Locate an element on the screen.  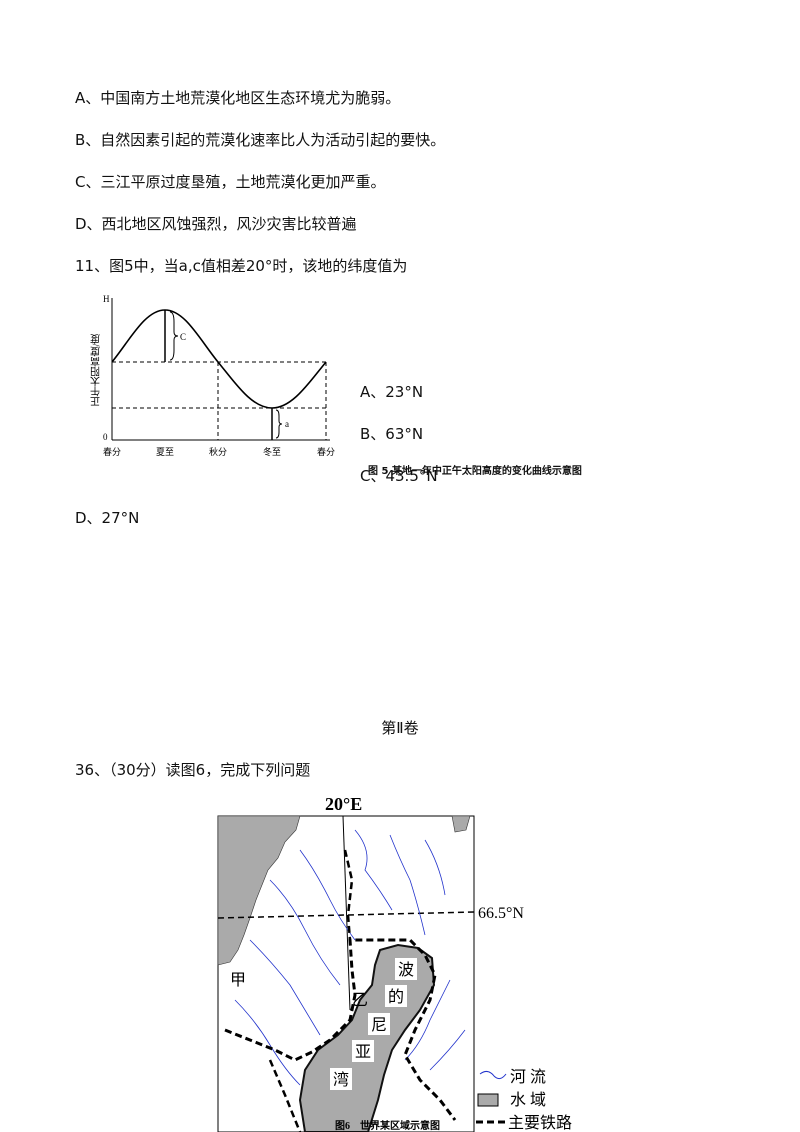
option: B、63°N is located at coordinates (392, 434).